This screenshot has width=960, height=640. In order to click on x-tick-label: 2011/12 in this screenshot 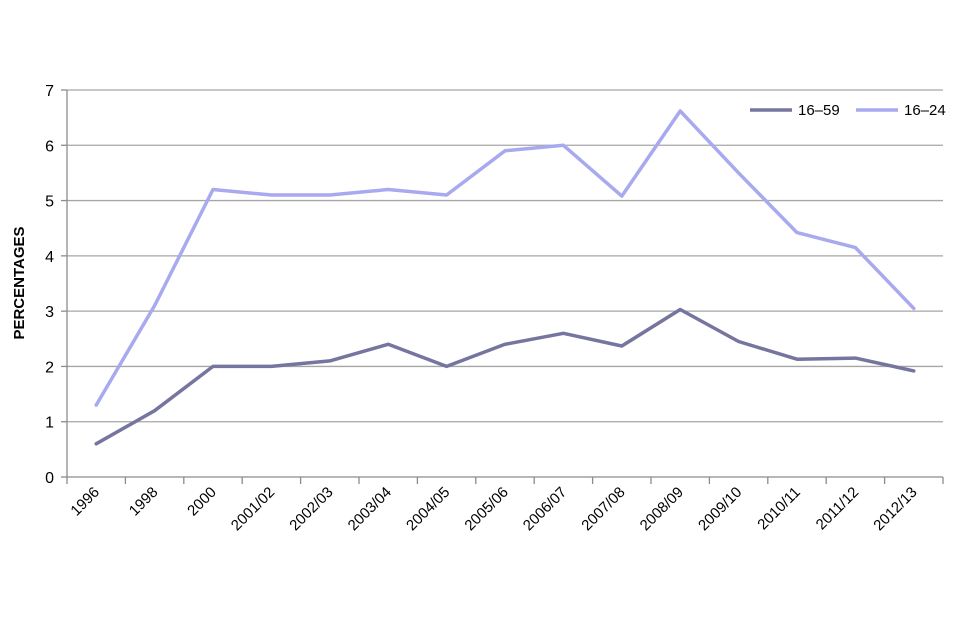, I will do `click(838, 509)`.